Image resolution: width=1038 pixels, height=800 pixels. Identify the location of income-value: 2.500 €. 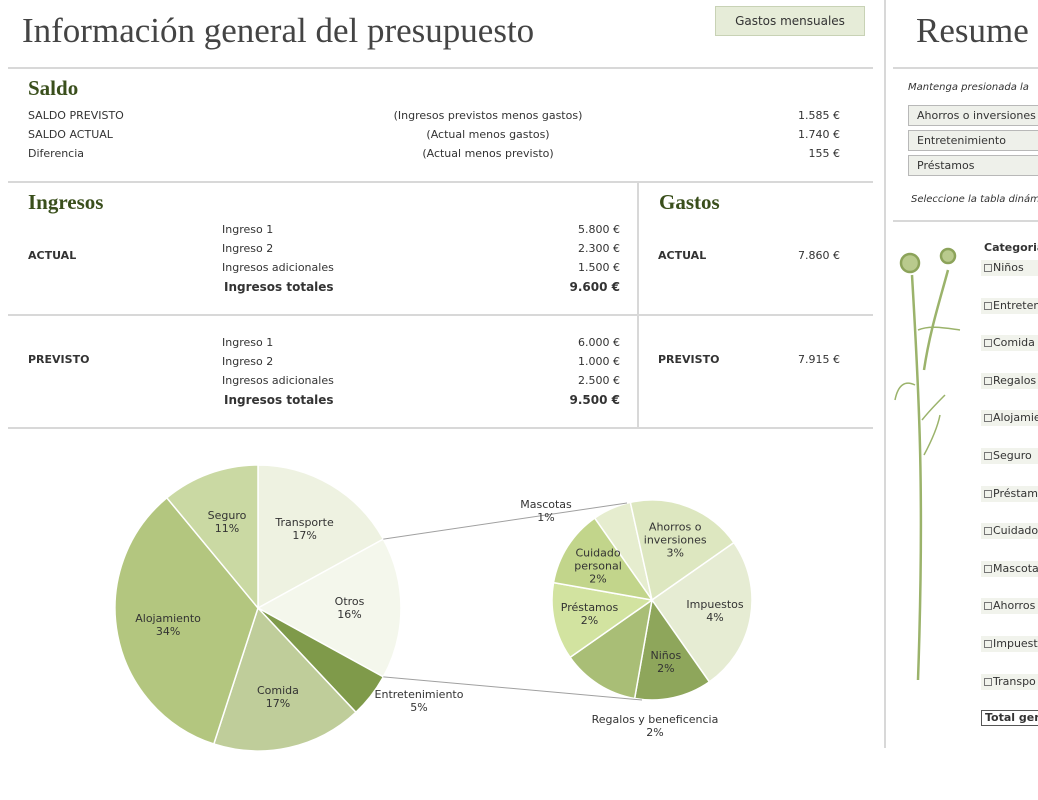
(599, 380).